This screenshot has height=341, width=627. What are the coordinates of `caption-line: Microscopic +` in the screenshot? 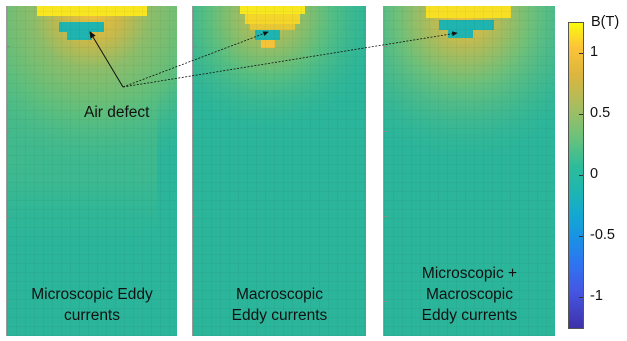 It's located at (469, 273).